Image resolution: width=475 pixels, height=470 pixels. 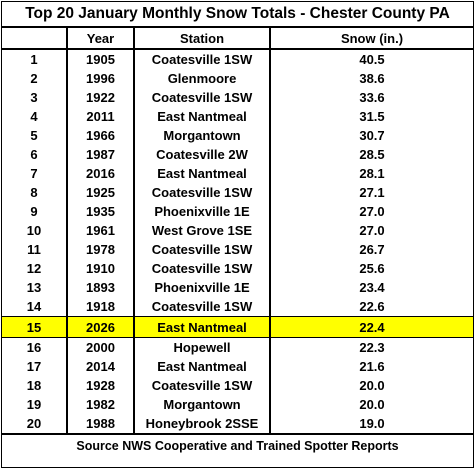 I want to click on cell-snow: 21.6, so click(x=371, y=366).